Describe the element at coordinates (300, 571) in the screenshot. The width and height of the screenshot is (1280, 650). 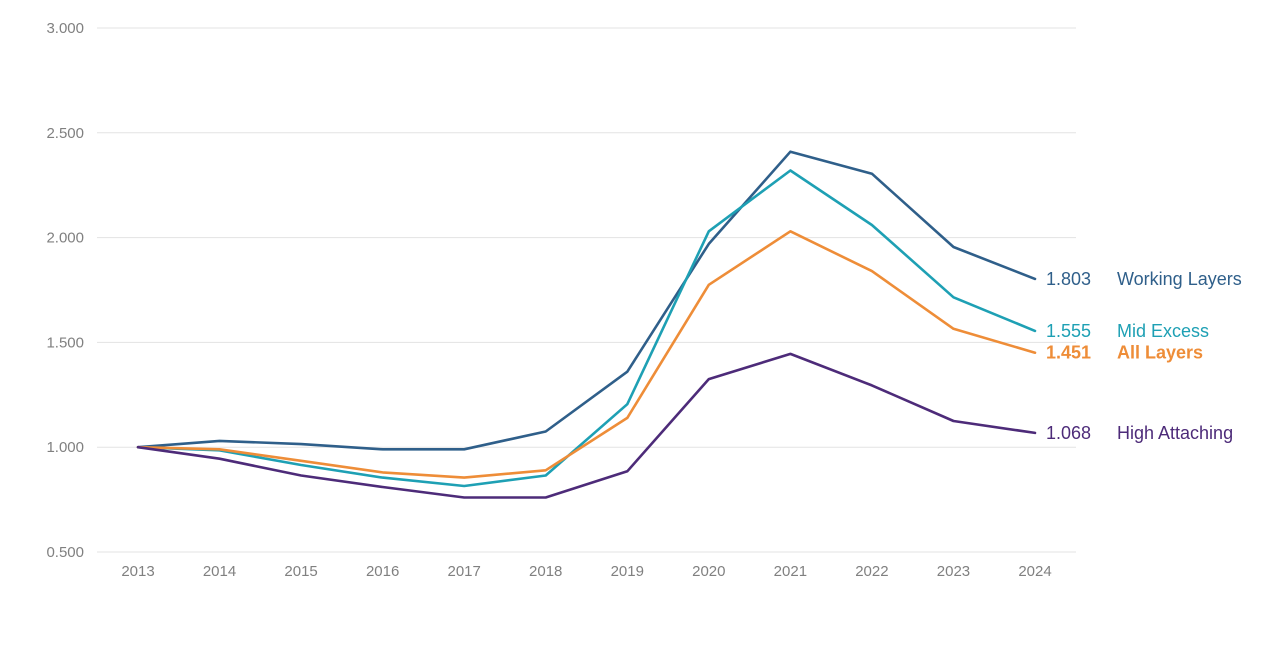
I see `x-tick-label: 2015` at that location.